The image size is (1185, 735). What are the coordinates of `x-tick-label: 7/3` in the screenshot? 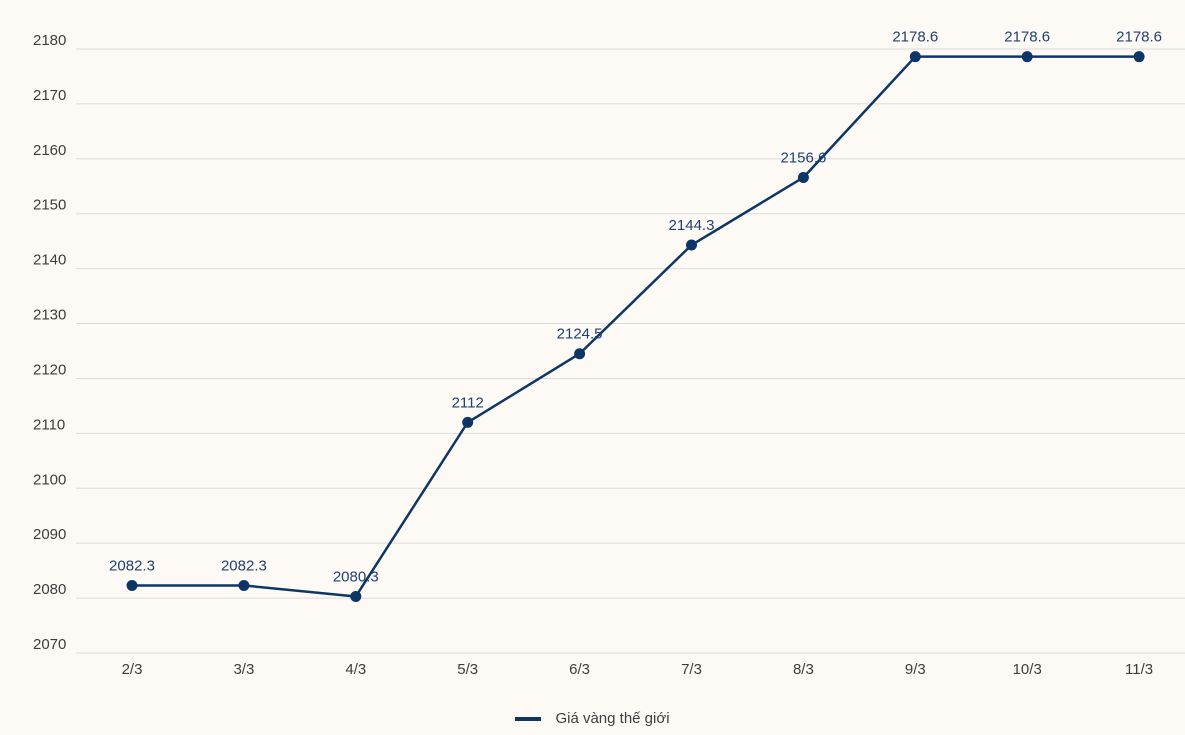 It's located at (691, 669).